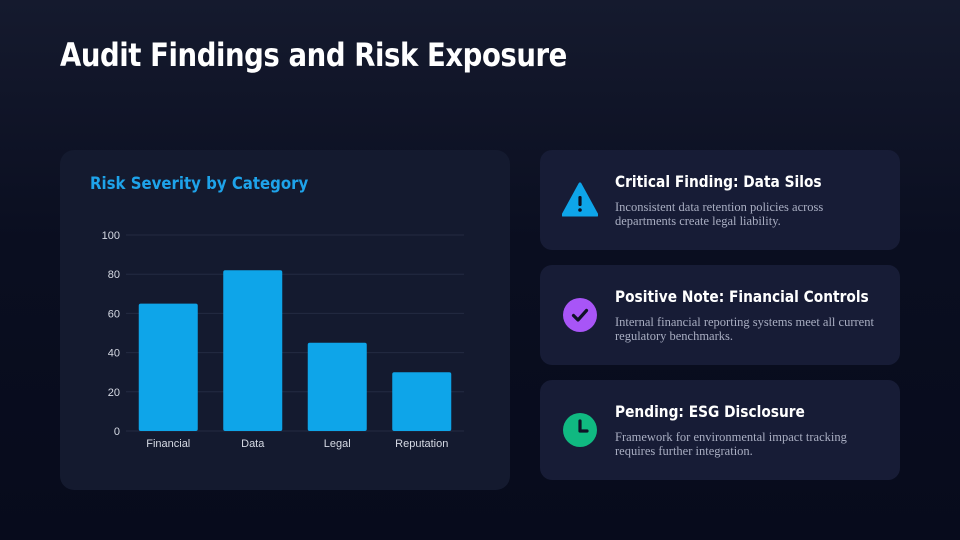 Image resolution: width=960 pixels, height=540 pixels. What do you see at coordinates (199, 184) in the screenshot?
I see `chart-title: Risk Severity by Category` at bounding box center [199, 184].